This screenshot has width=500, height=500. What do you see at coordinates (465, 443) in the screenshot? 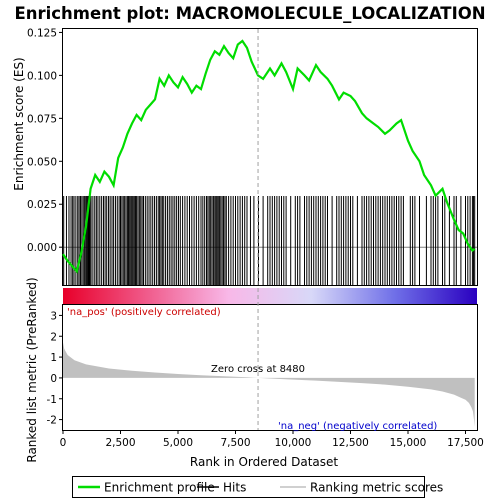
I see `x-tick-label: 17,500` at bounding box center [465, 443].